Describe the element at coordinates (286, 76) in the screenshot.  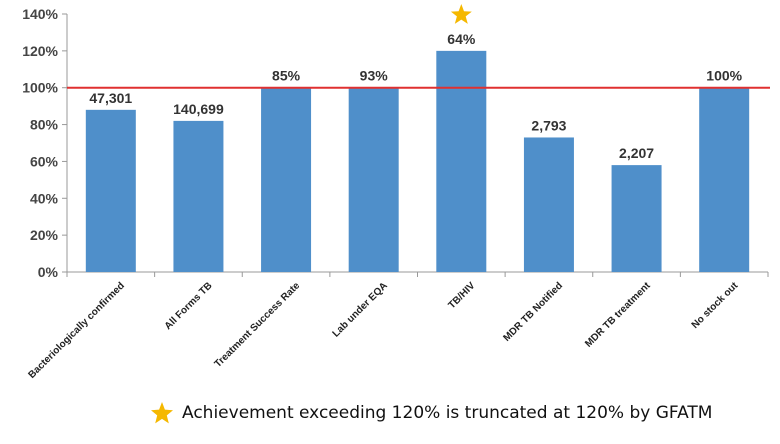
I see `data-label: 85%` at that location.